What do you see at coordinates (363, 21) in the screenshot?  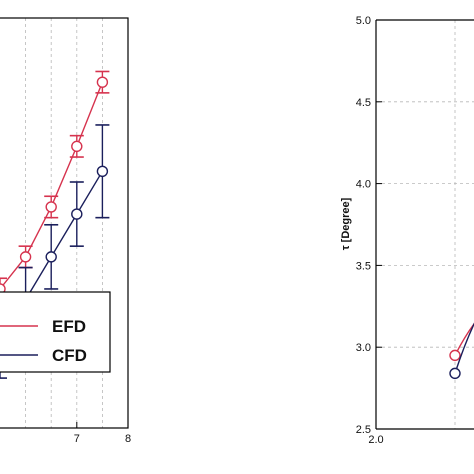 I see `right-y-tick-label: 5.0` at bounding box center [363, 21].